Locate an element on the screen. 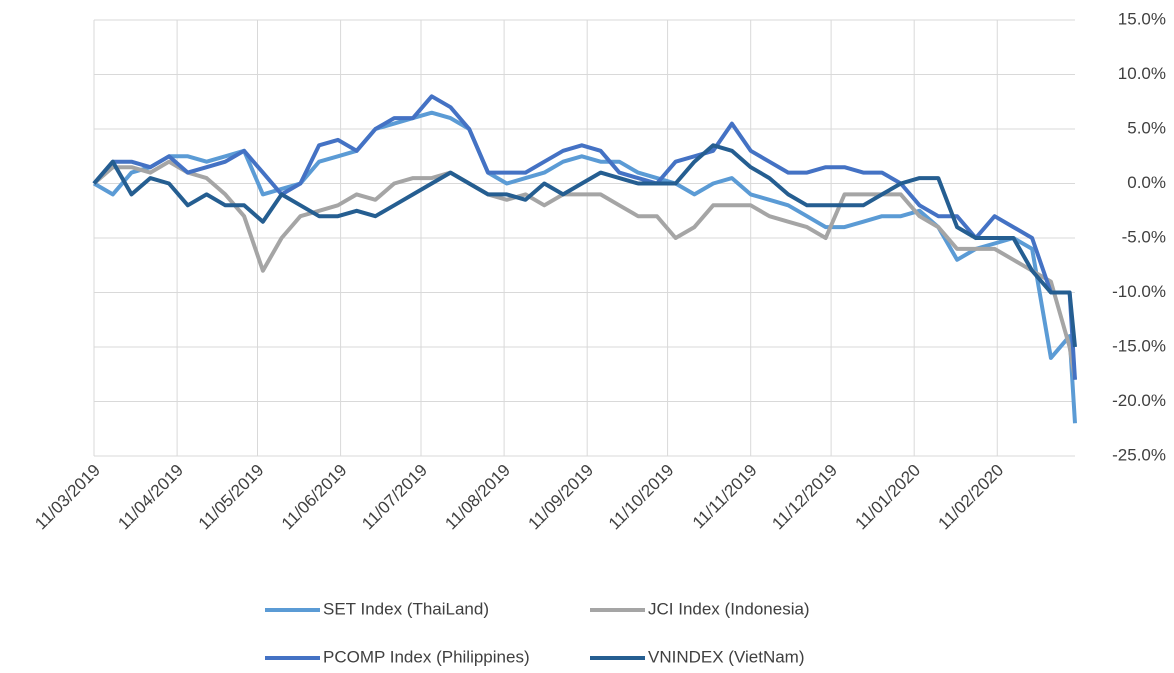 The width and height of the screenshot is (1174, 673). x-tick-label: 11/12/2019 is located at coordinates (804, 497).